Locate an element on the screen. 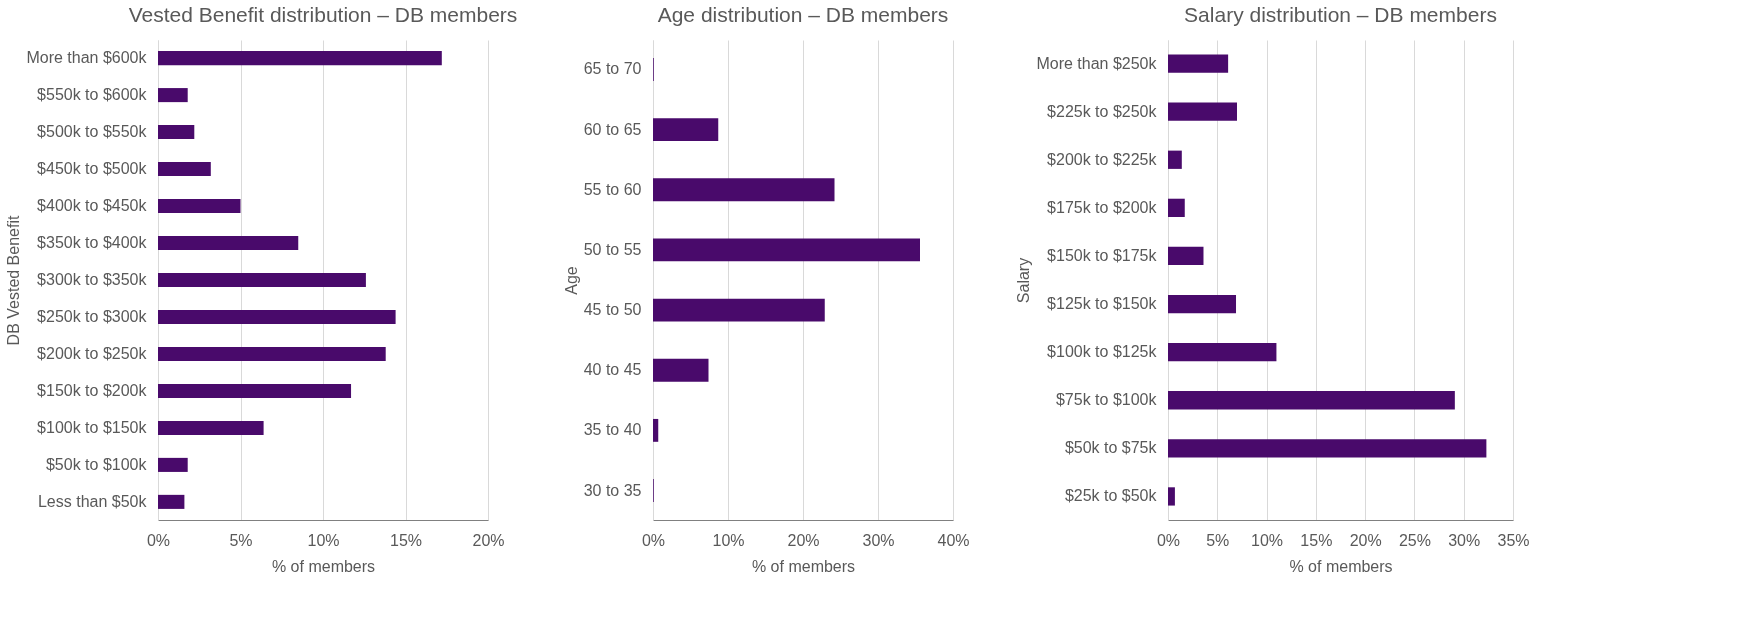  y-tick-label: Less than $50k is located at coordinates (92, 501).